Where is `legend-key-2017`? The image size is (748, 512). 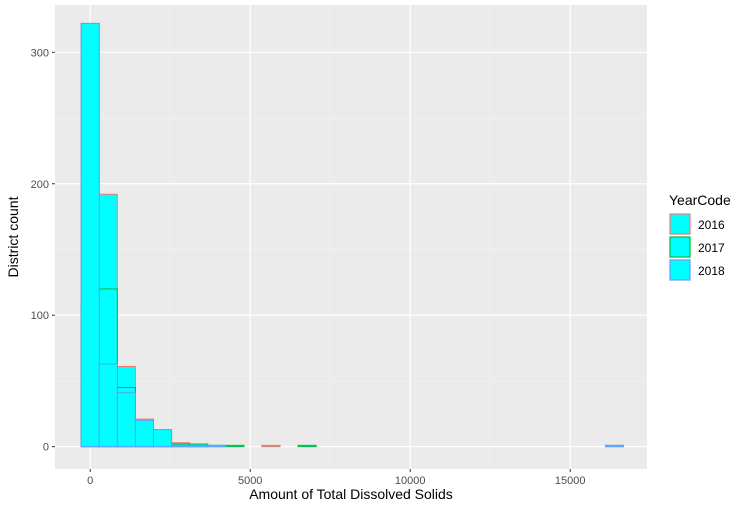
legend-key-2017 is located at coordinates (680, 247).